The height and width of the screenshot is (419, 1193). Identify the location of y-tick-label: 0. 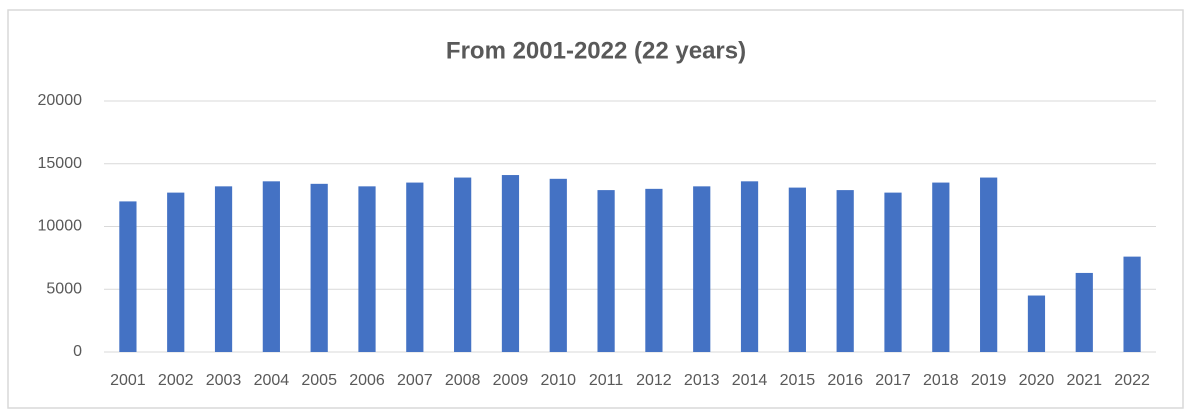
(77, 351).